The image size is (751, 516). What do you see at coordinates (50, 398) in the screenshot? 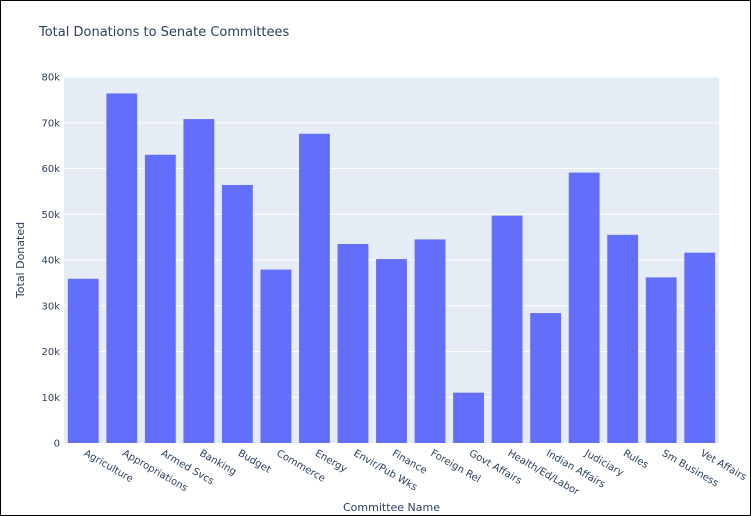
I see `y-tick-label: 10k` at bounding box center [50, 398].